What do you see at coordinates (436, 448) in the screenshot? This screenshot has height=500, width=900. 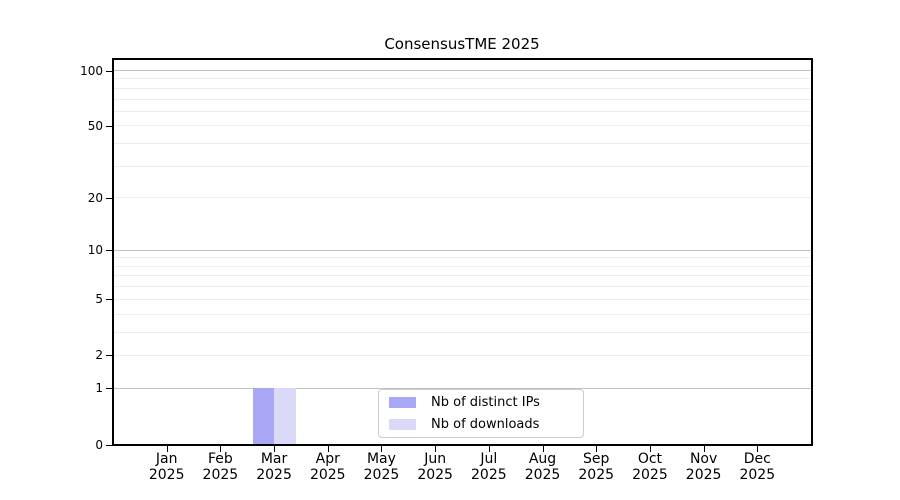 I see `x-tick-jun` at bounding box center [436, 448].